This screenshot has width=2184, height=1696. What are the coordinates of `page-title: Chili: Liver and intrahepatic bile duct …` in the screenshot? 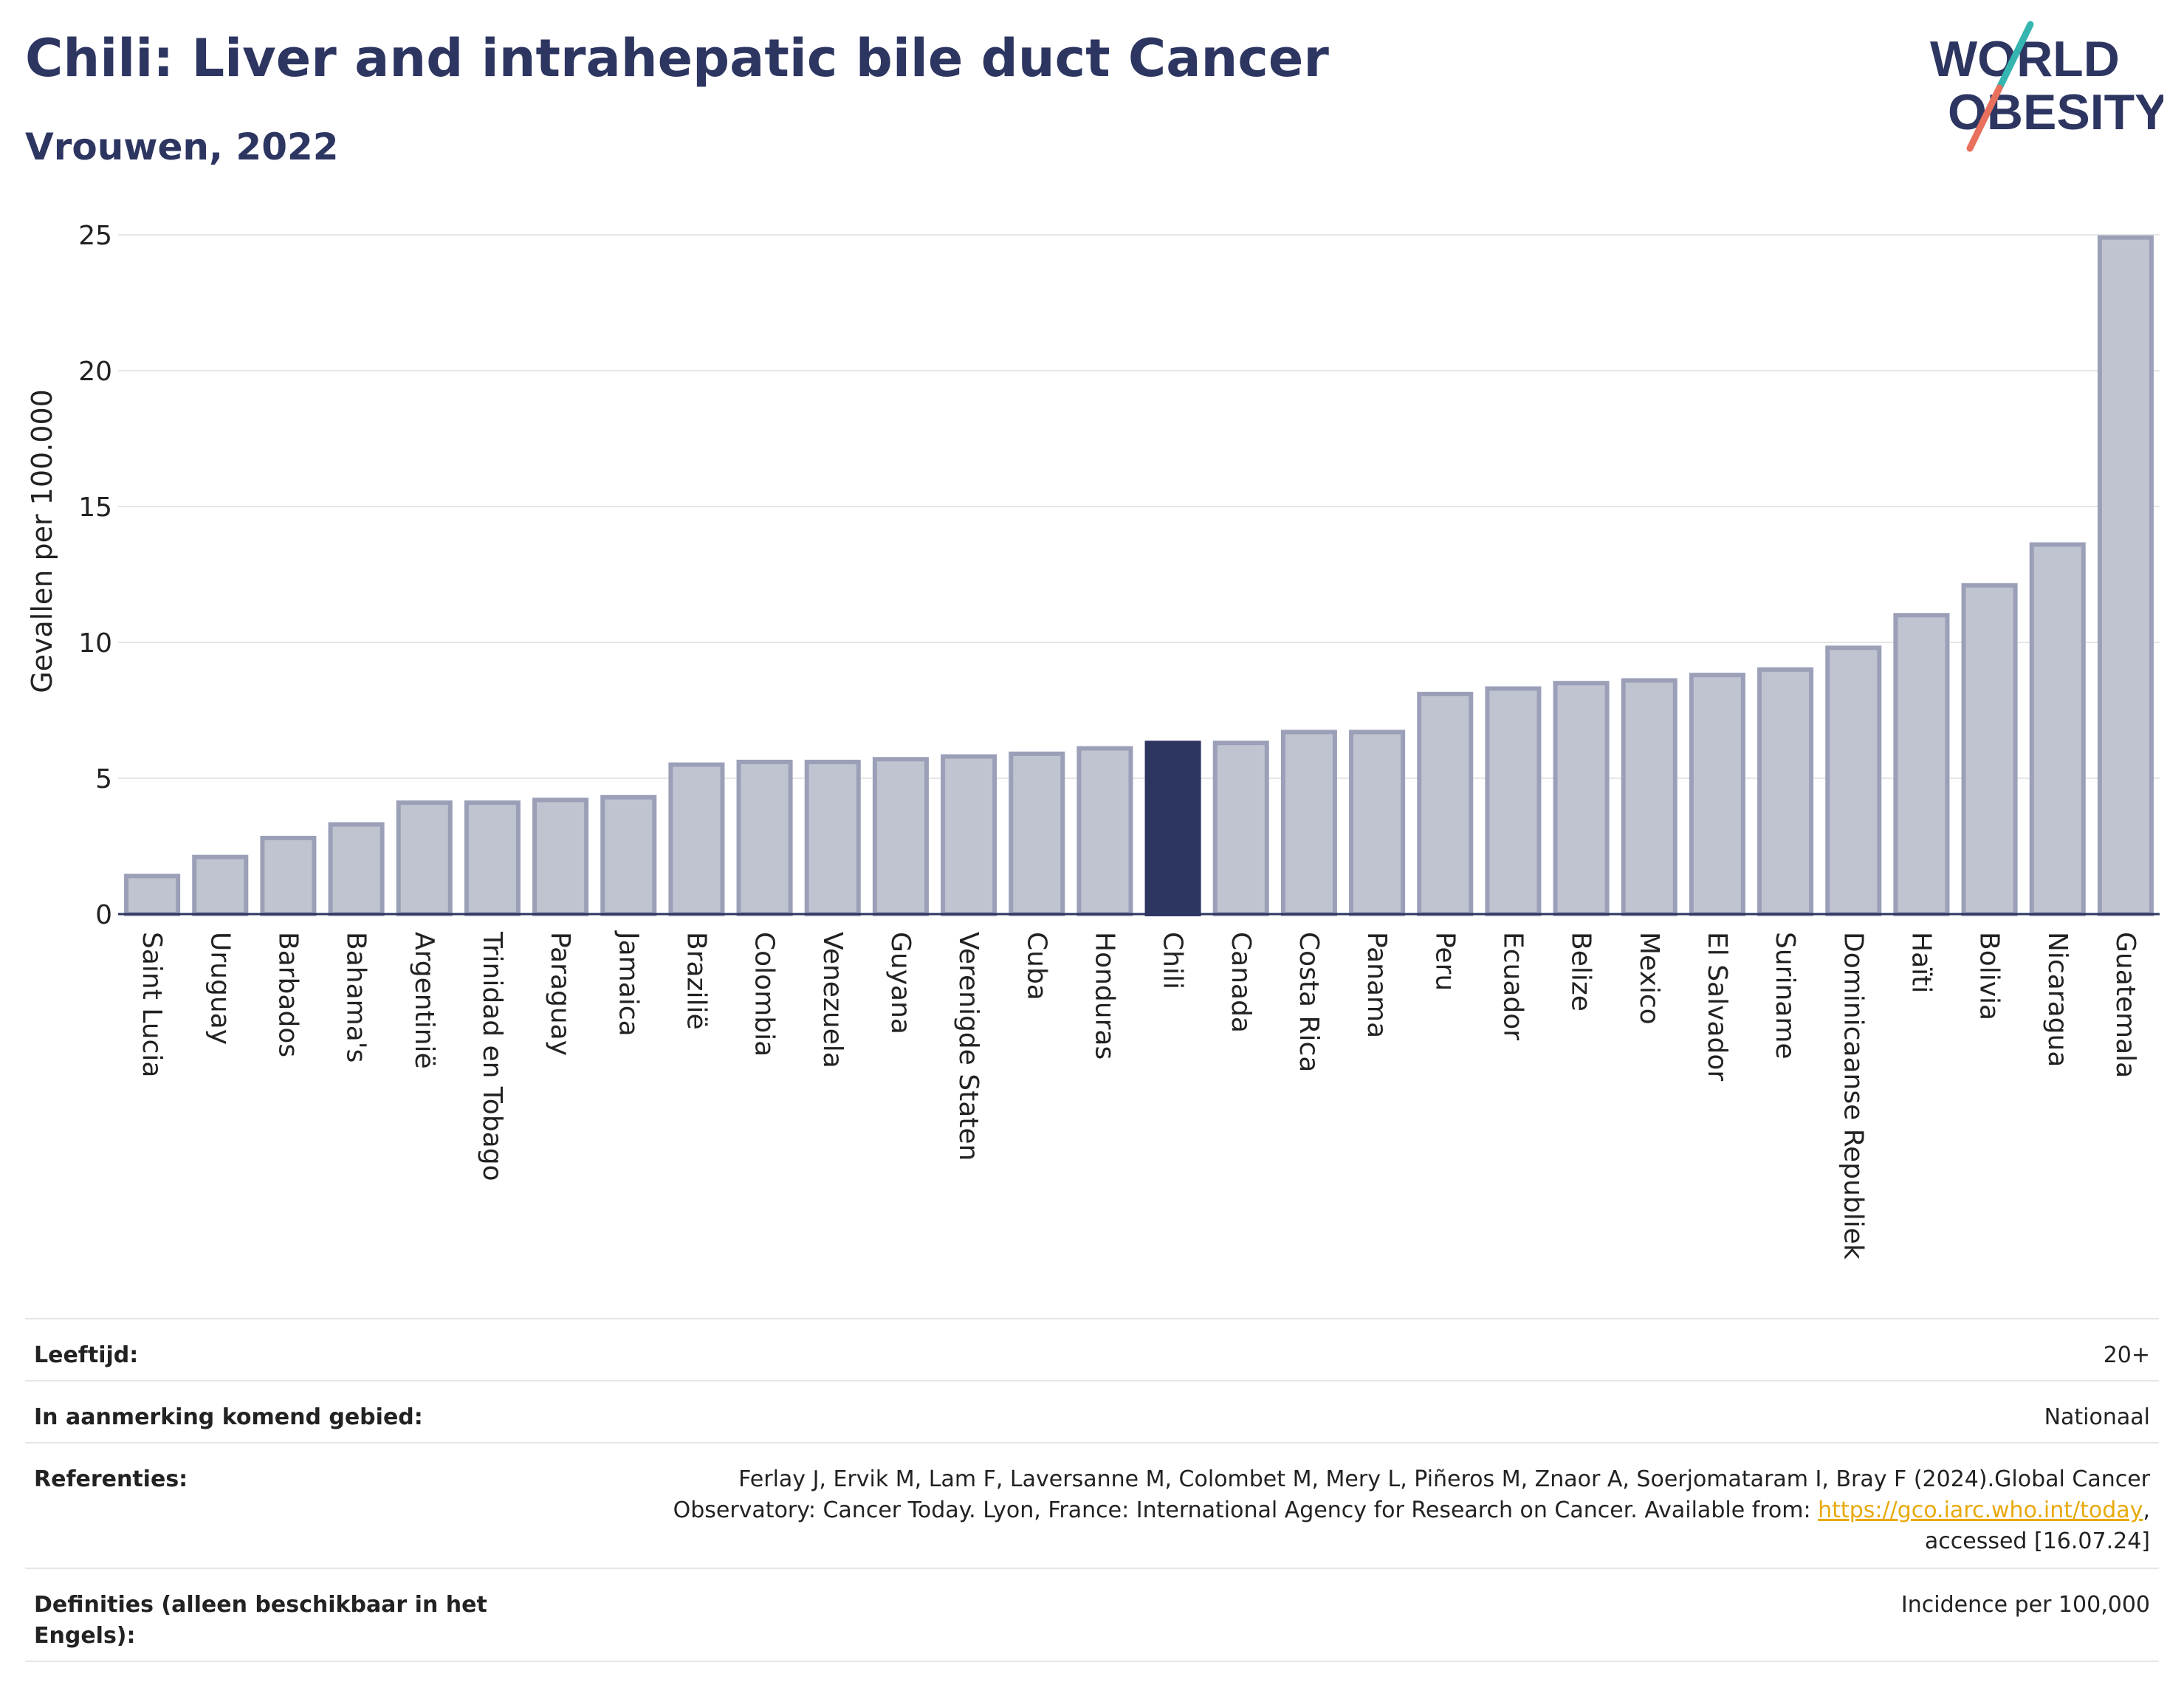 It's located at (677, 58).